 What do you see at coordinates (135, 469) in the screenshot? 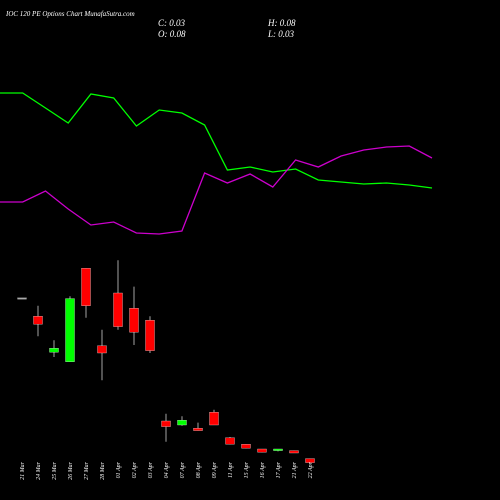
I see `x-tick-label: 02 Apr` at bounding box center [135, 469].